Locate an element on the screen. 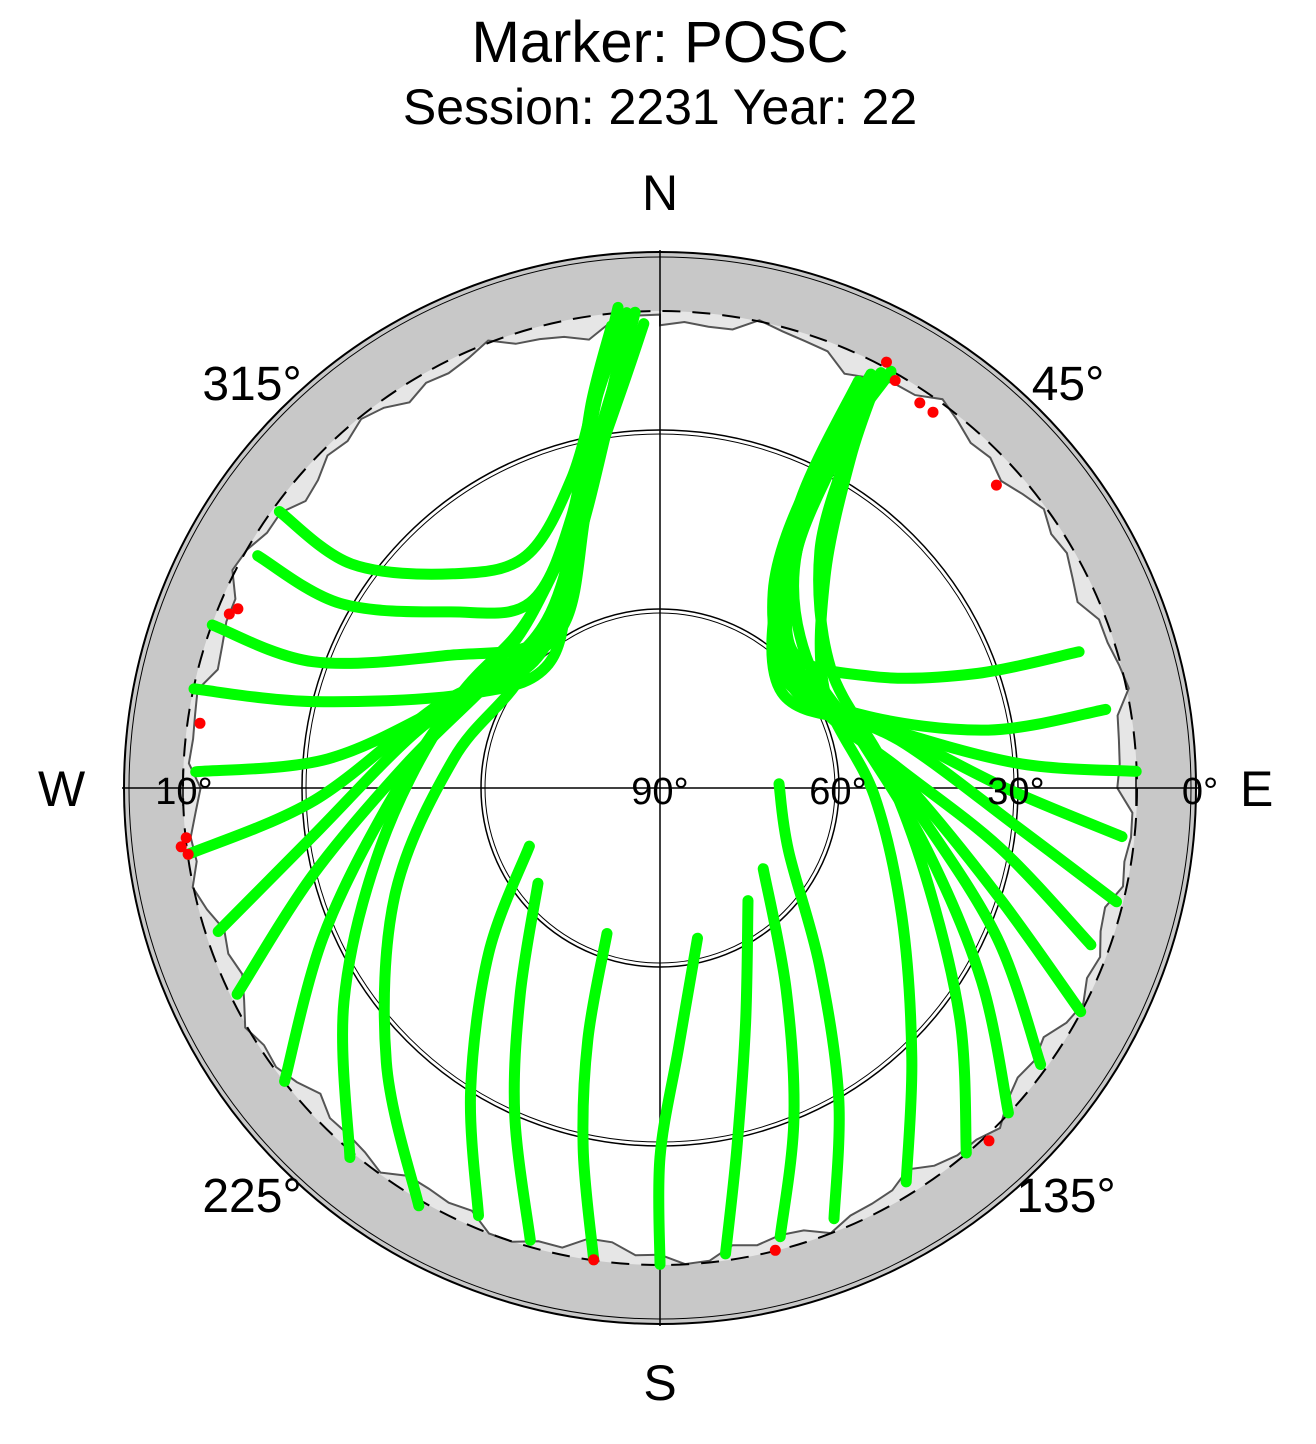 The height and width of the screenshot is (1444, 1316). chart-subtitle: Session: 2231 Year: 22 is located at coordinates (660, 107).